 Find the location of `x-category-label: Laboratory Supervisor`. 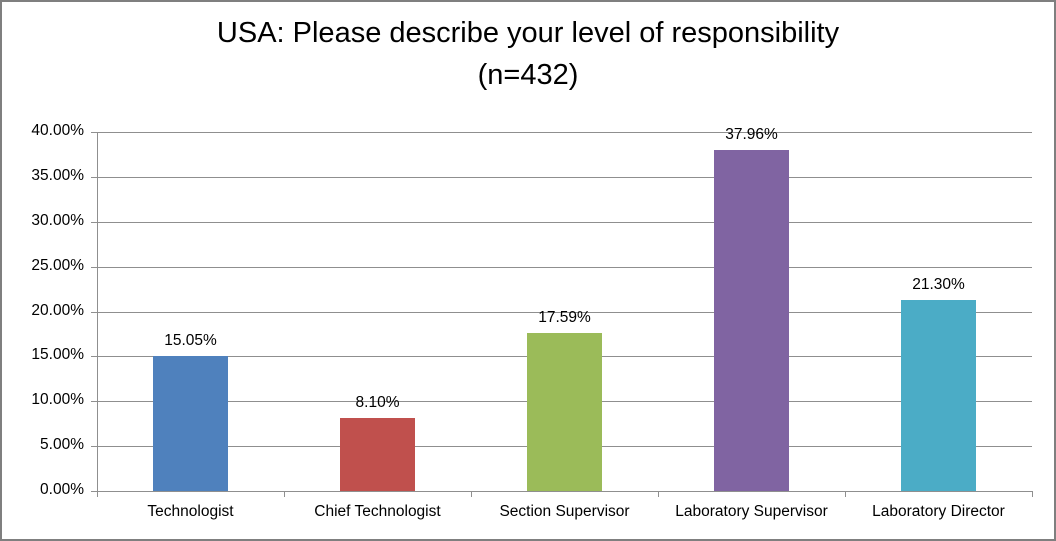

x-category-label: Laboratory Supervisor is located at coordinates (751, 511).